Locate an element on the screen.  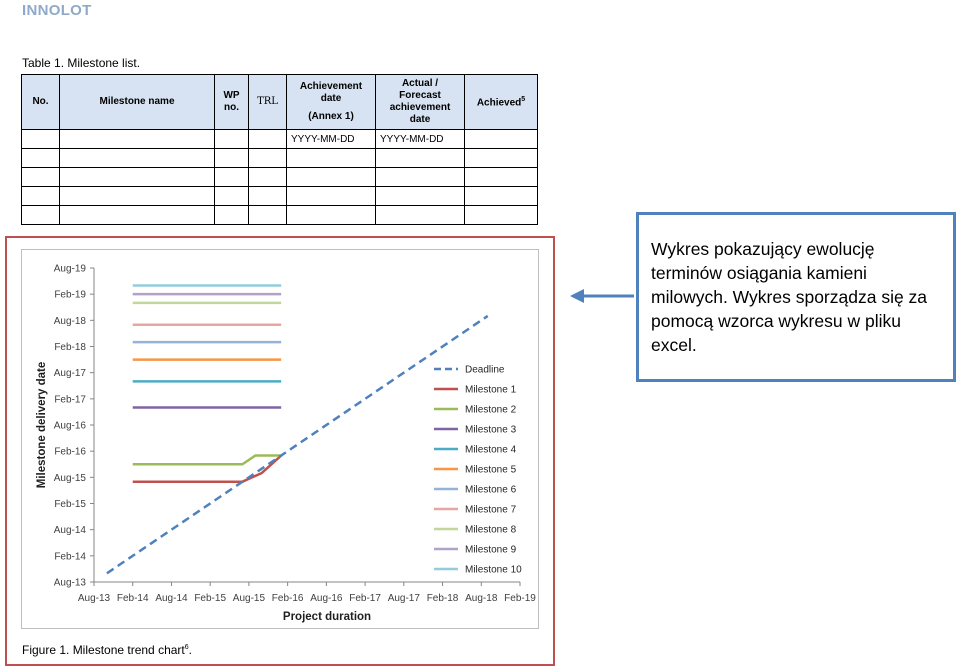
x-tick-label: Feb-17 is located at coordinates (365, 598).